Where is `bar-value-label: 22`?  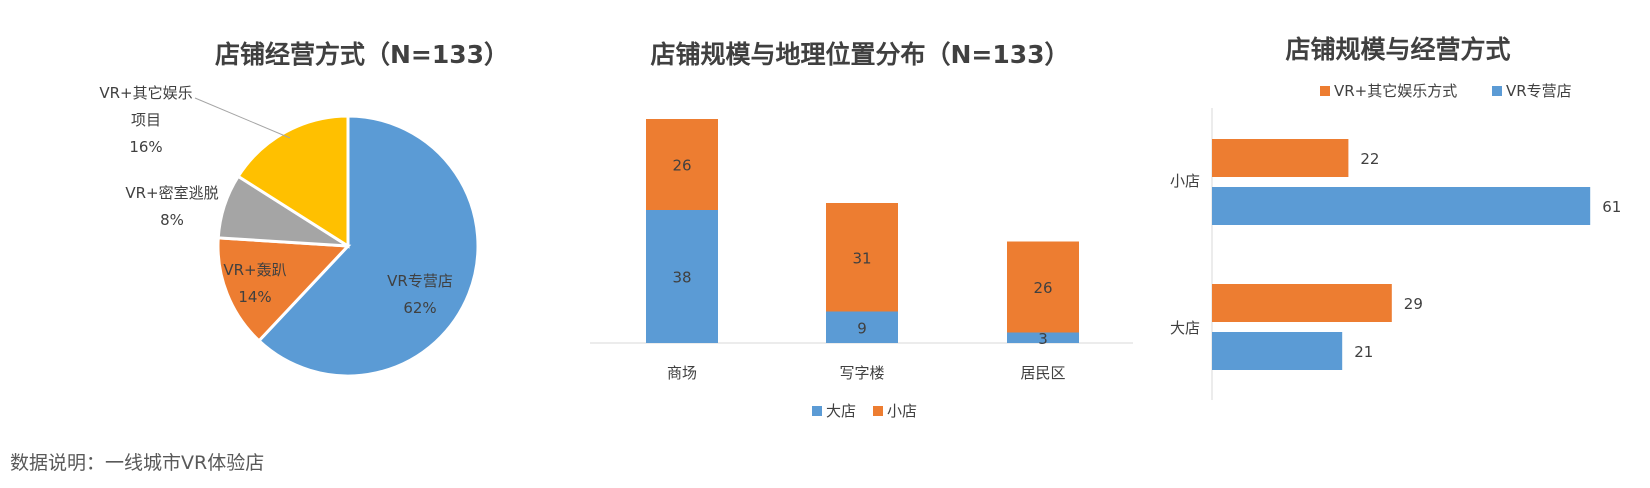
bar-value-label: 22 is located at coordinates (1369, 159).